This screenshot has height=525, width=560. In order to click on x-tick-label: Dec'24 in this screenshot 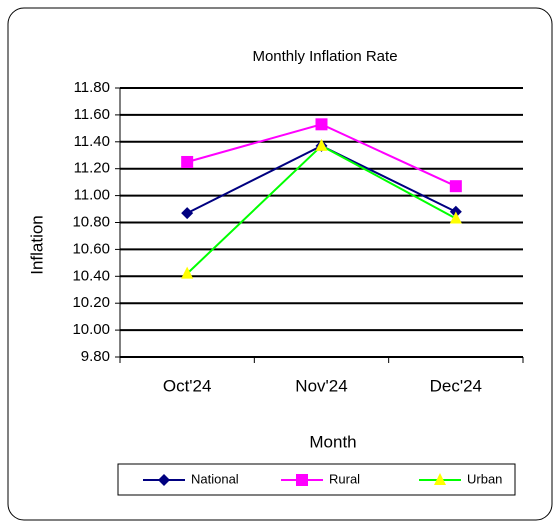, I will do `click(456, 385)`.